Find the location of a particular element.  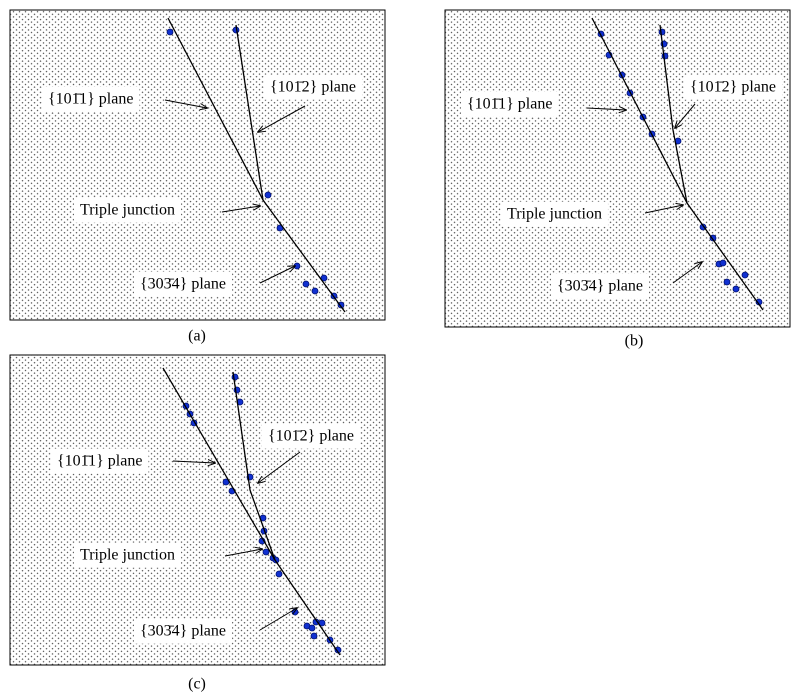

caption: (b) is located at coordinates (634, 341).